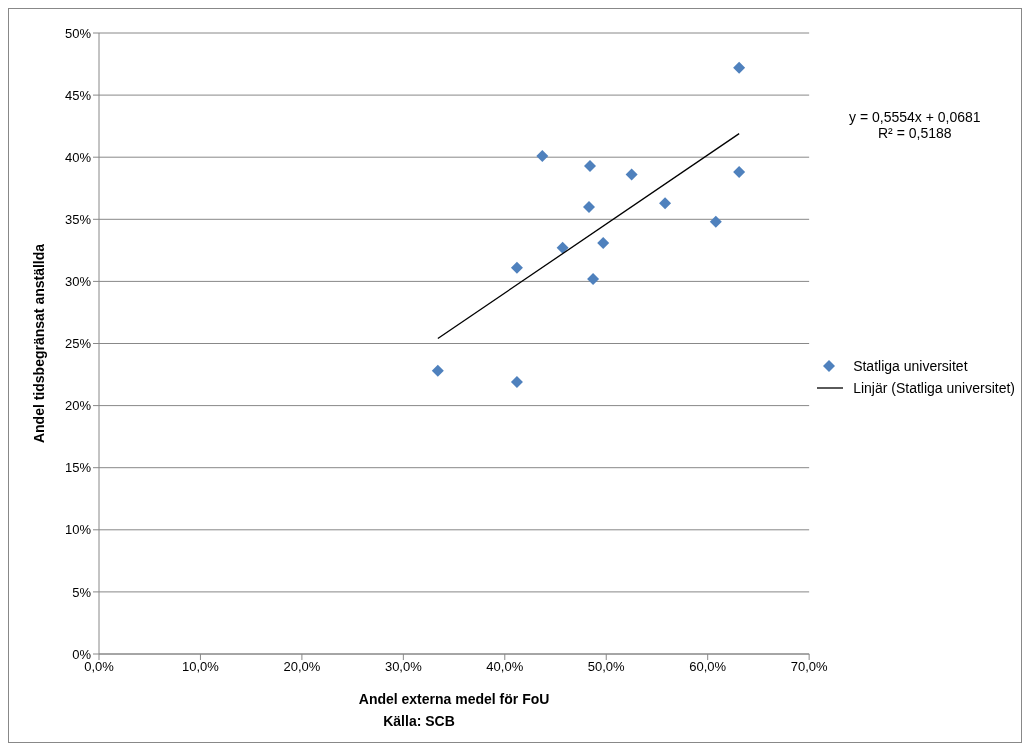 The image size is (1030, 753). I want to click on x-tick-label: 60,0%, so click(708, 667).